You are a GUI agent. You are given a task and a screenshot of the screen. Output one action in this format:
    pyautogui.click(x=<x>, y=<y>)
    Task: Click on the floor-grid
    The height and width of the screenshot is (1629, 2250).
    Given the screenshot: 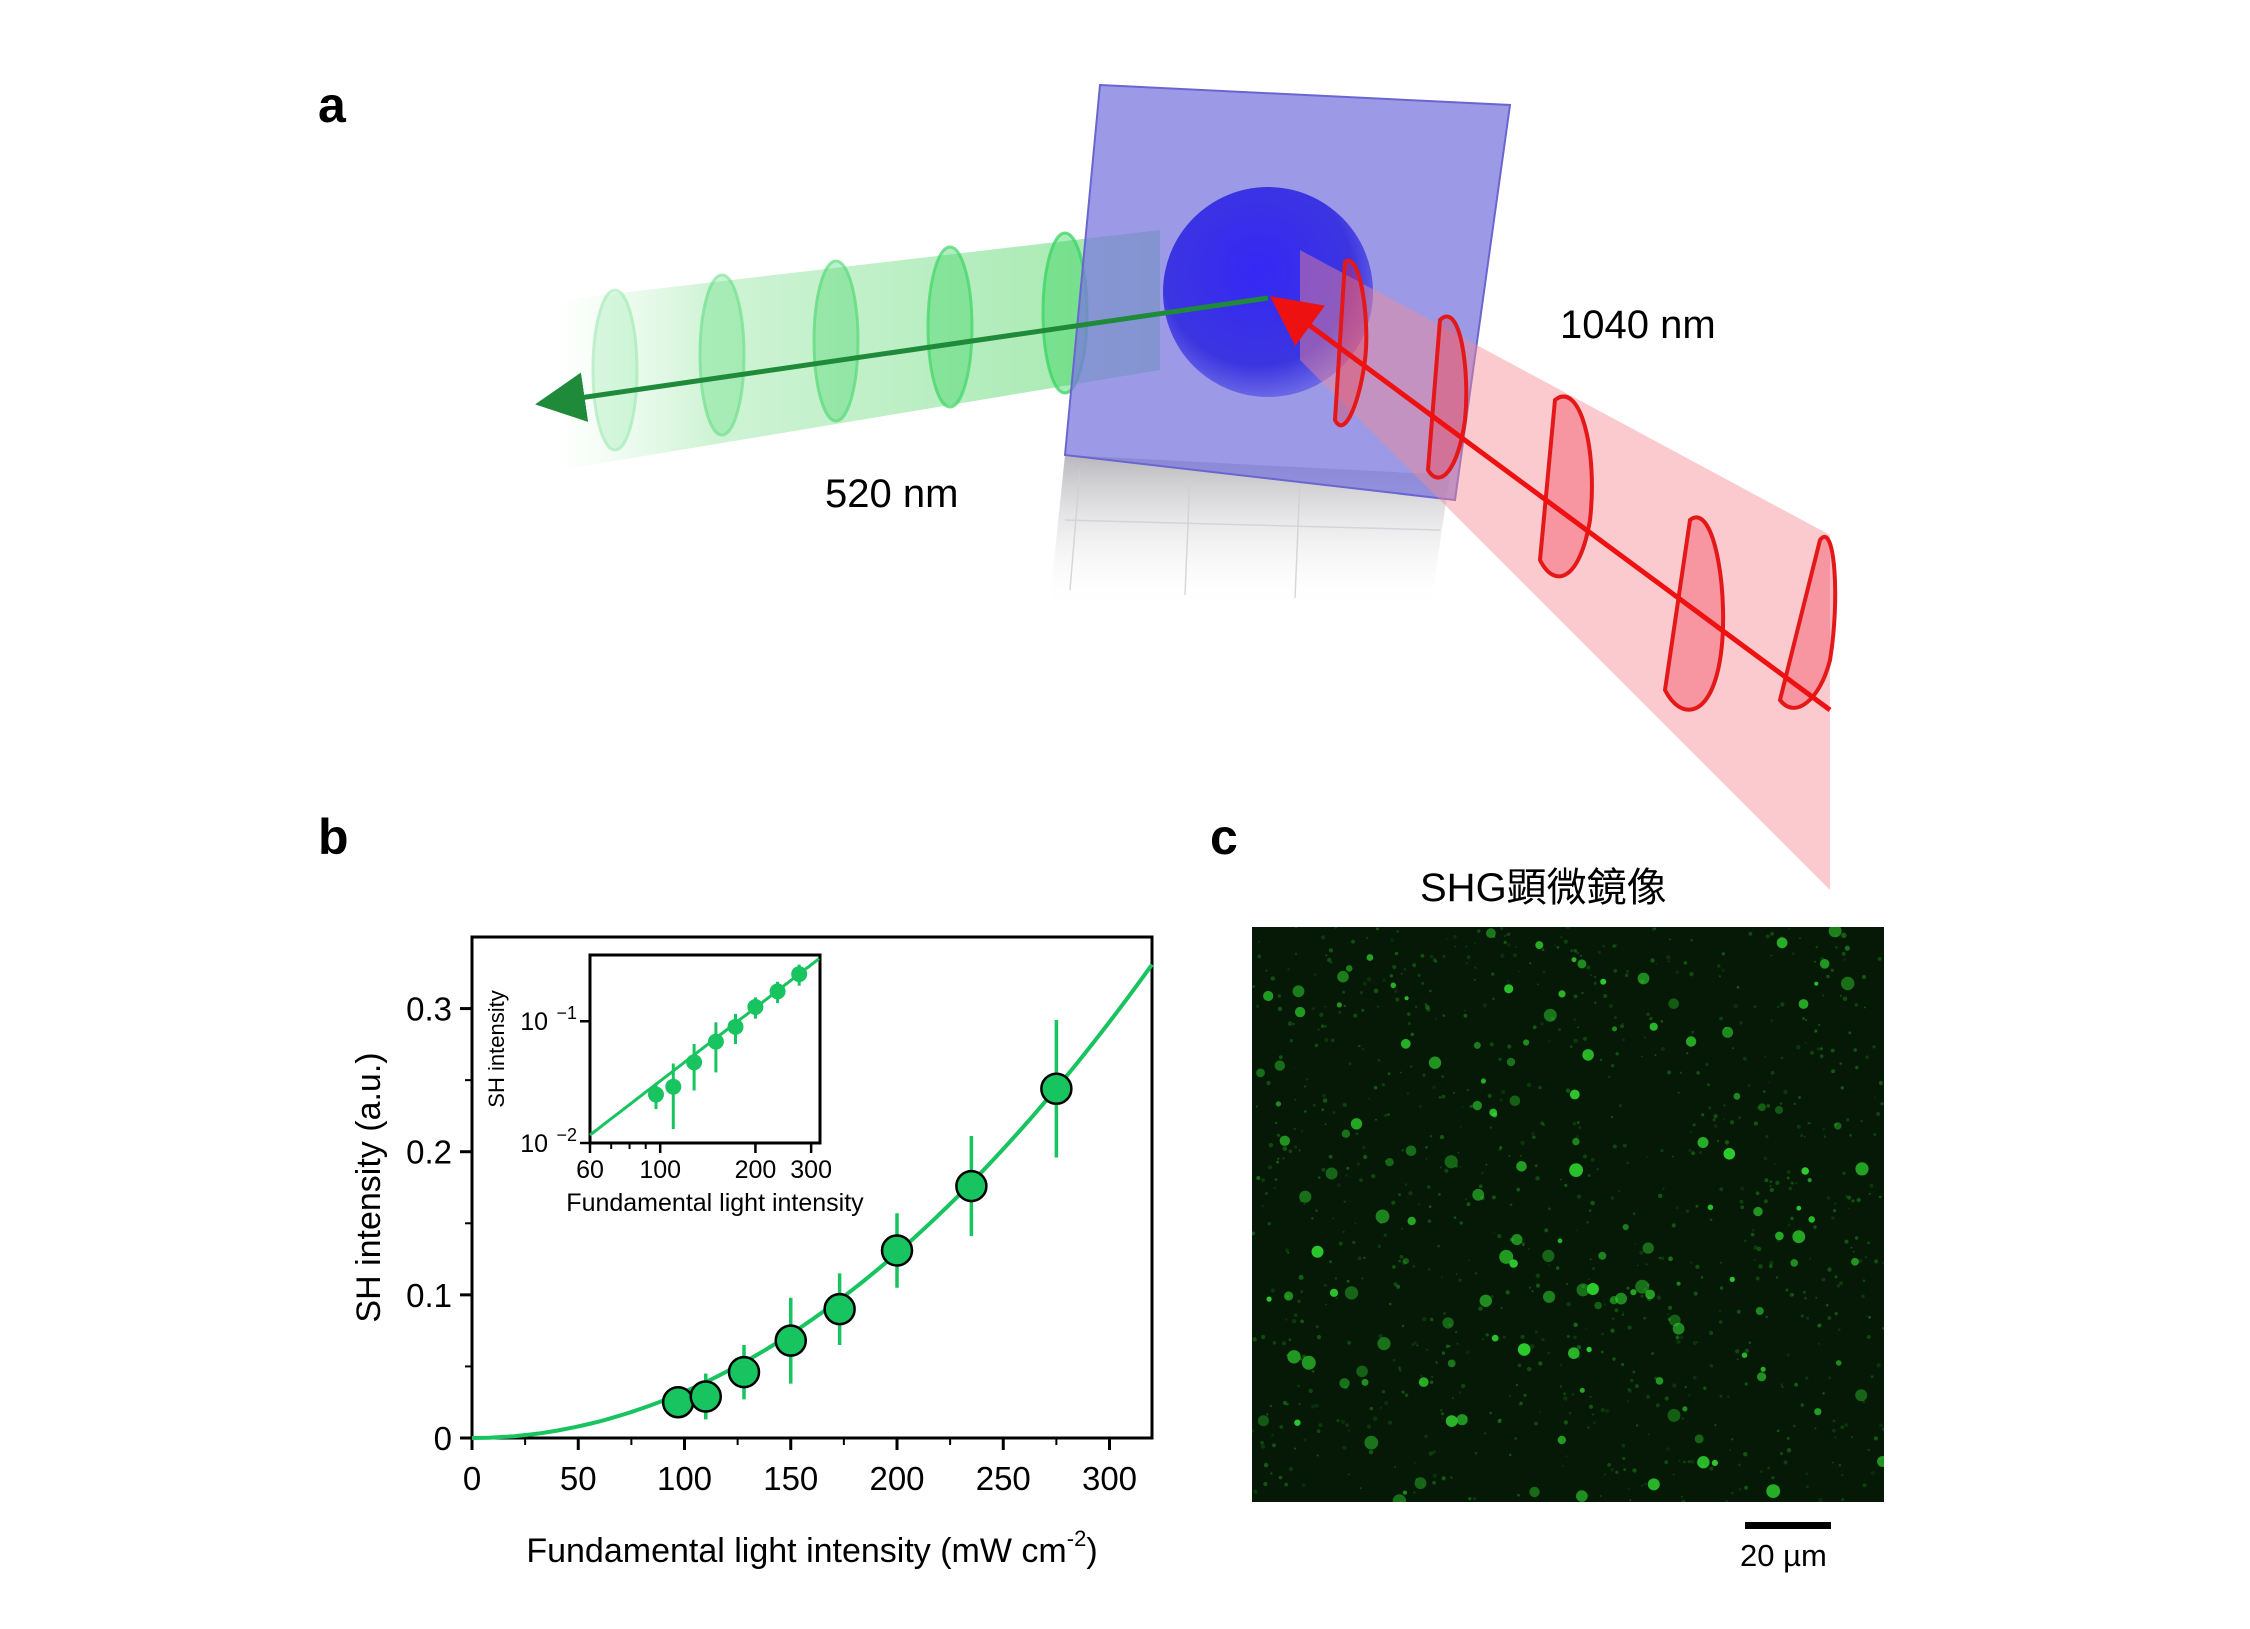 What is the action you would take?
    pyautogui.click(x=1252, y=534)
    